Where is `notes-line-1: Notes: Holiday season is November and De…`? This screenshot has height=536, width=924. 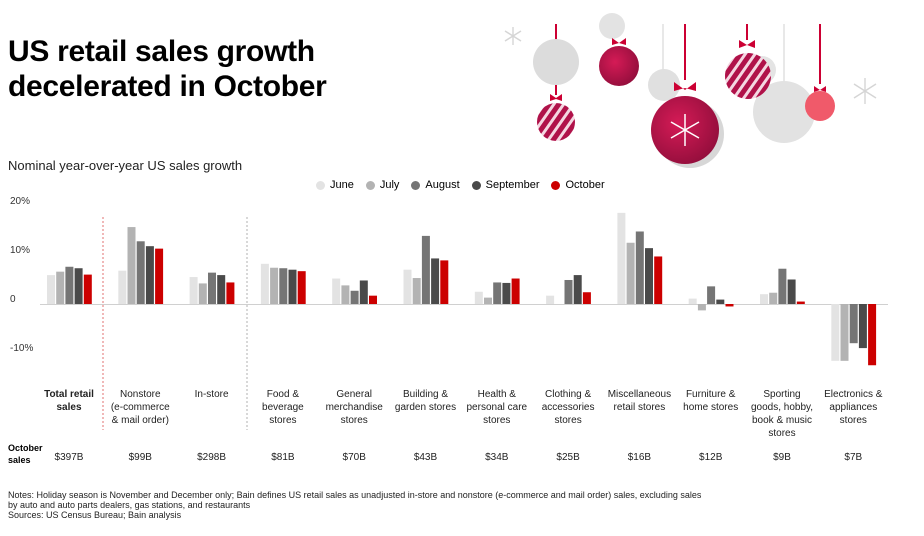 notes-line-1: Notes: Holiday season is November and De… is located at coordinates (355, 495).